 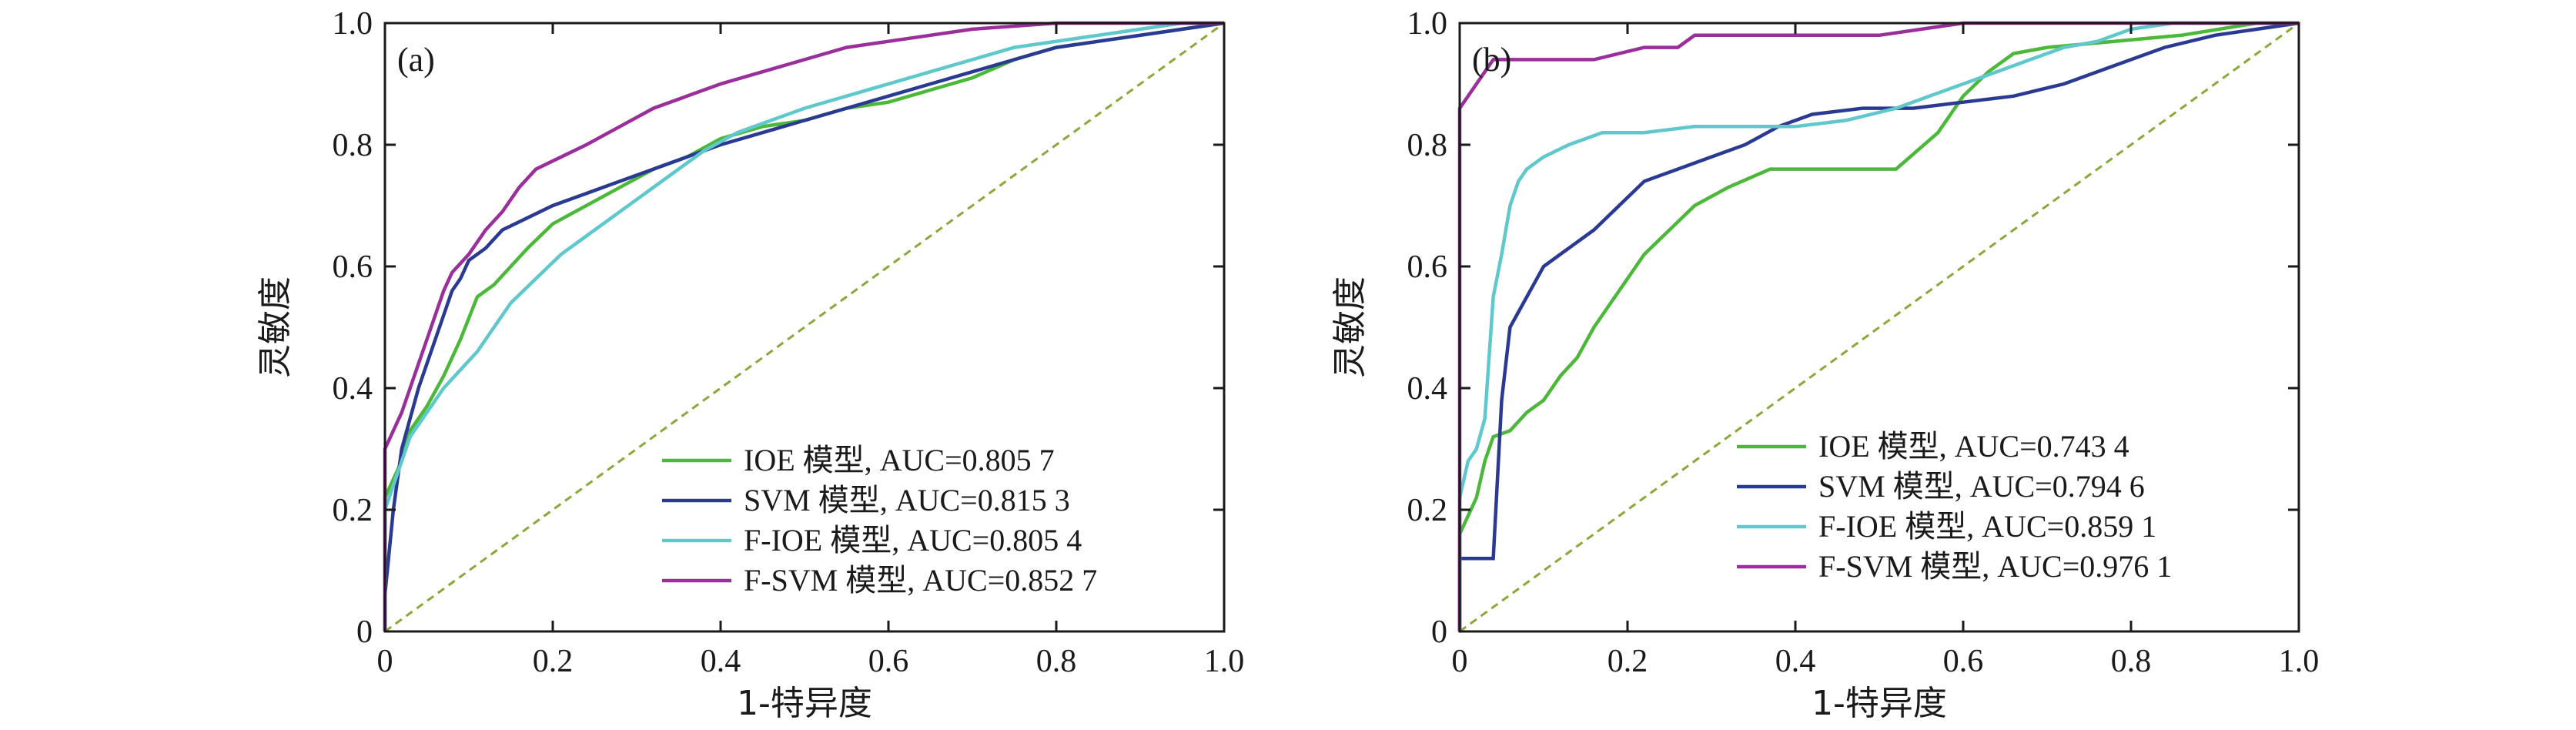 What do you see at coordinates (921, 580) in the screenshot?
I see `legend-entry-label: F-SVM 模型, AUC=0.852 7` at bounding box center [921, 580].